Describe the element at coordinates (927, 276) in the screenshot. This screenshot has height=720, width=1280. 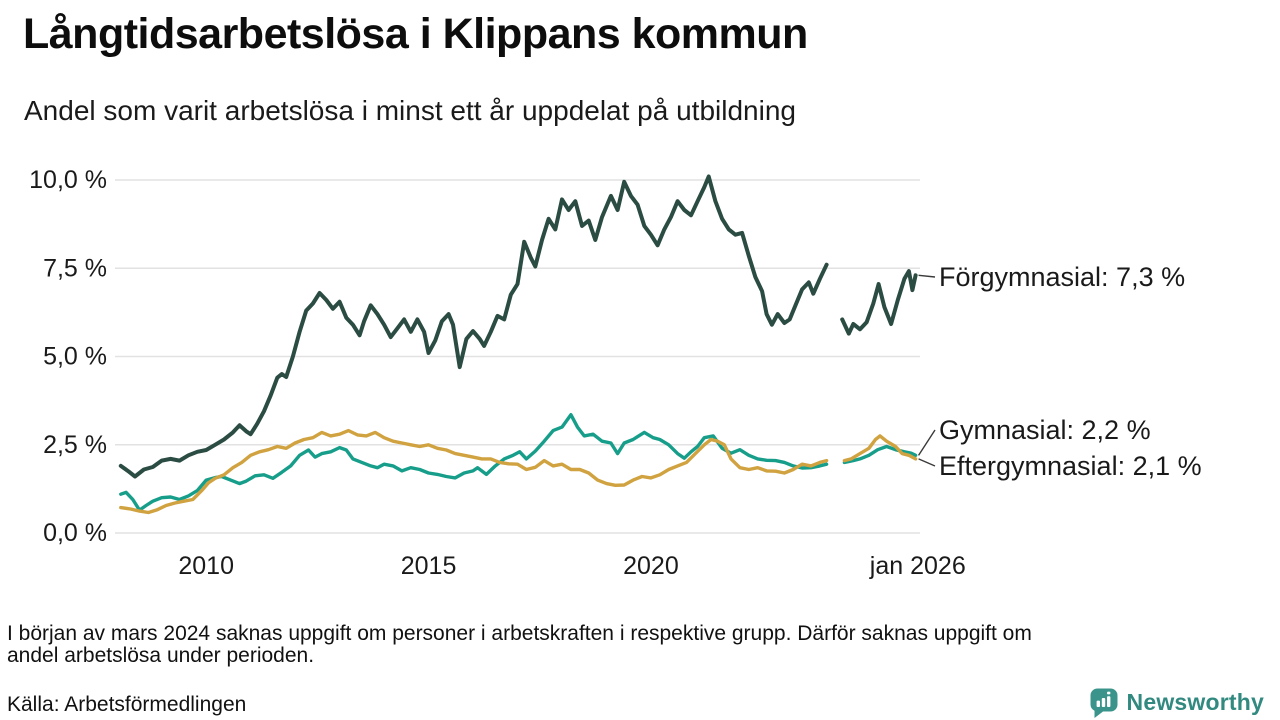
I see `leader-line-förgymnasial` at that location.